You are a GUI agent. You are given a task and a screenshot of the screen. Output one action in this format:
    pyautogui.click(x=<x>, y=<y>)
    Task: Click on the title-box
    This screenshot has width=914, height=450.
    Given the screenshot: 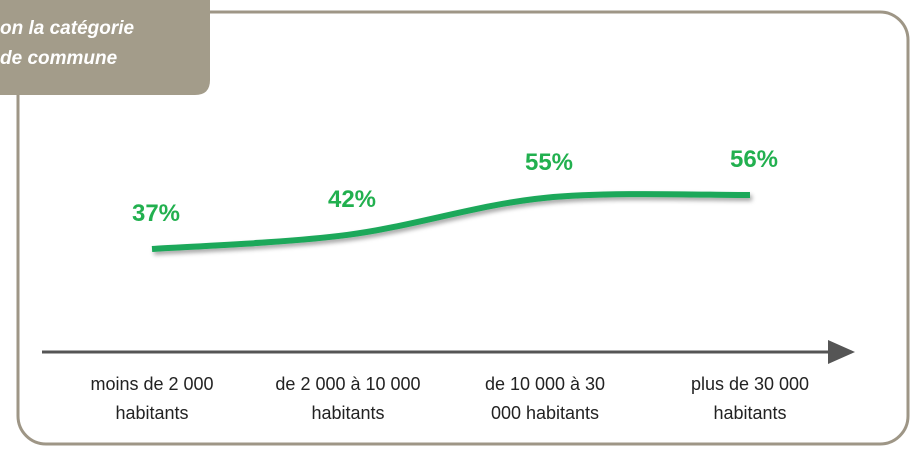 What is the action you would take?
    pyautogui.click(x=105, y=47)
    